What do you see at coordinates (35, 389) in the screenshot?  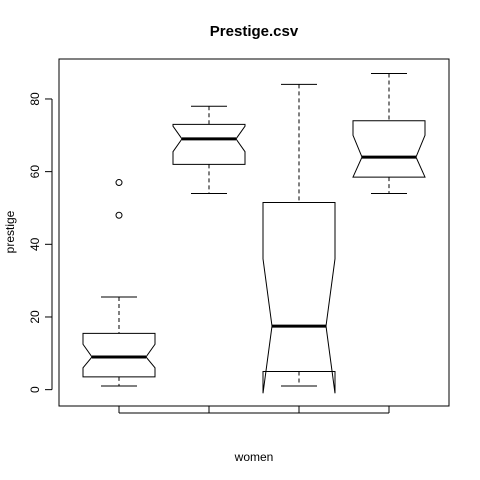 I see `y-tick-label: 0` at bounding box center [35, 389].